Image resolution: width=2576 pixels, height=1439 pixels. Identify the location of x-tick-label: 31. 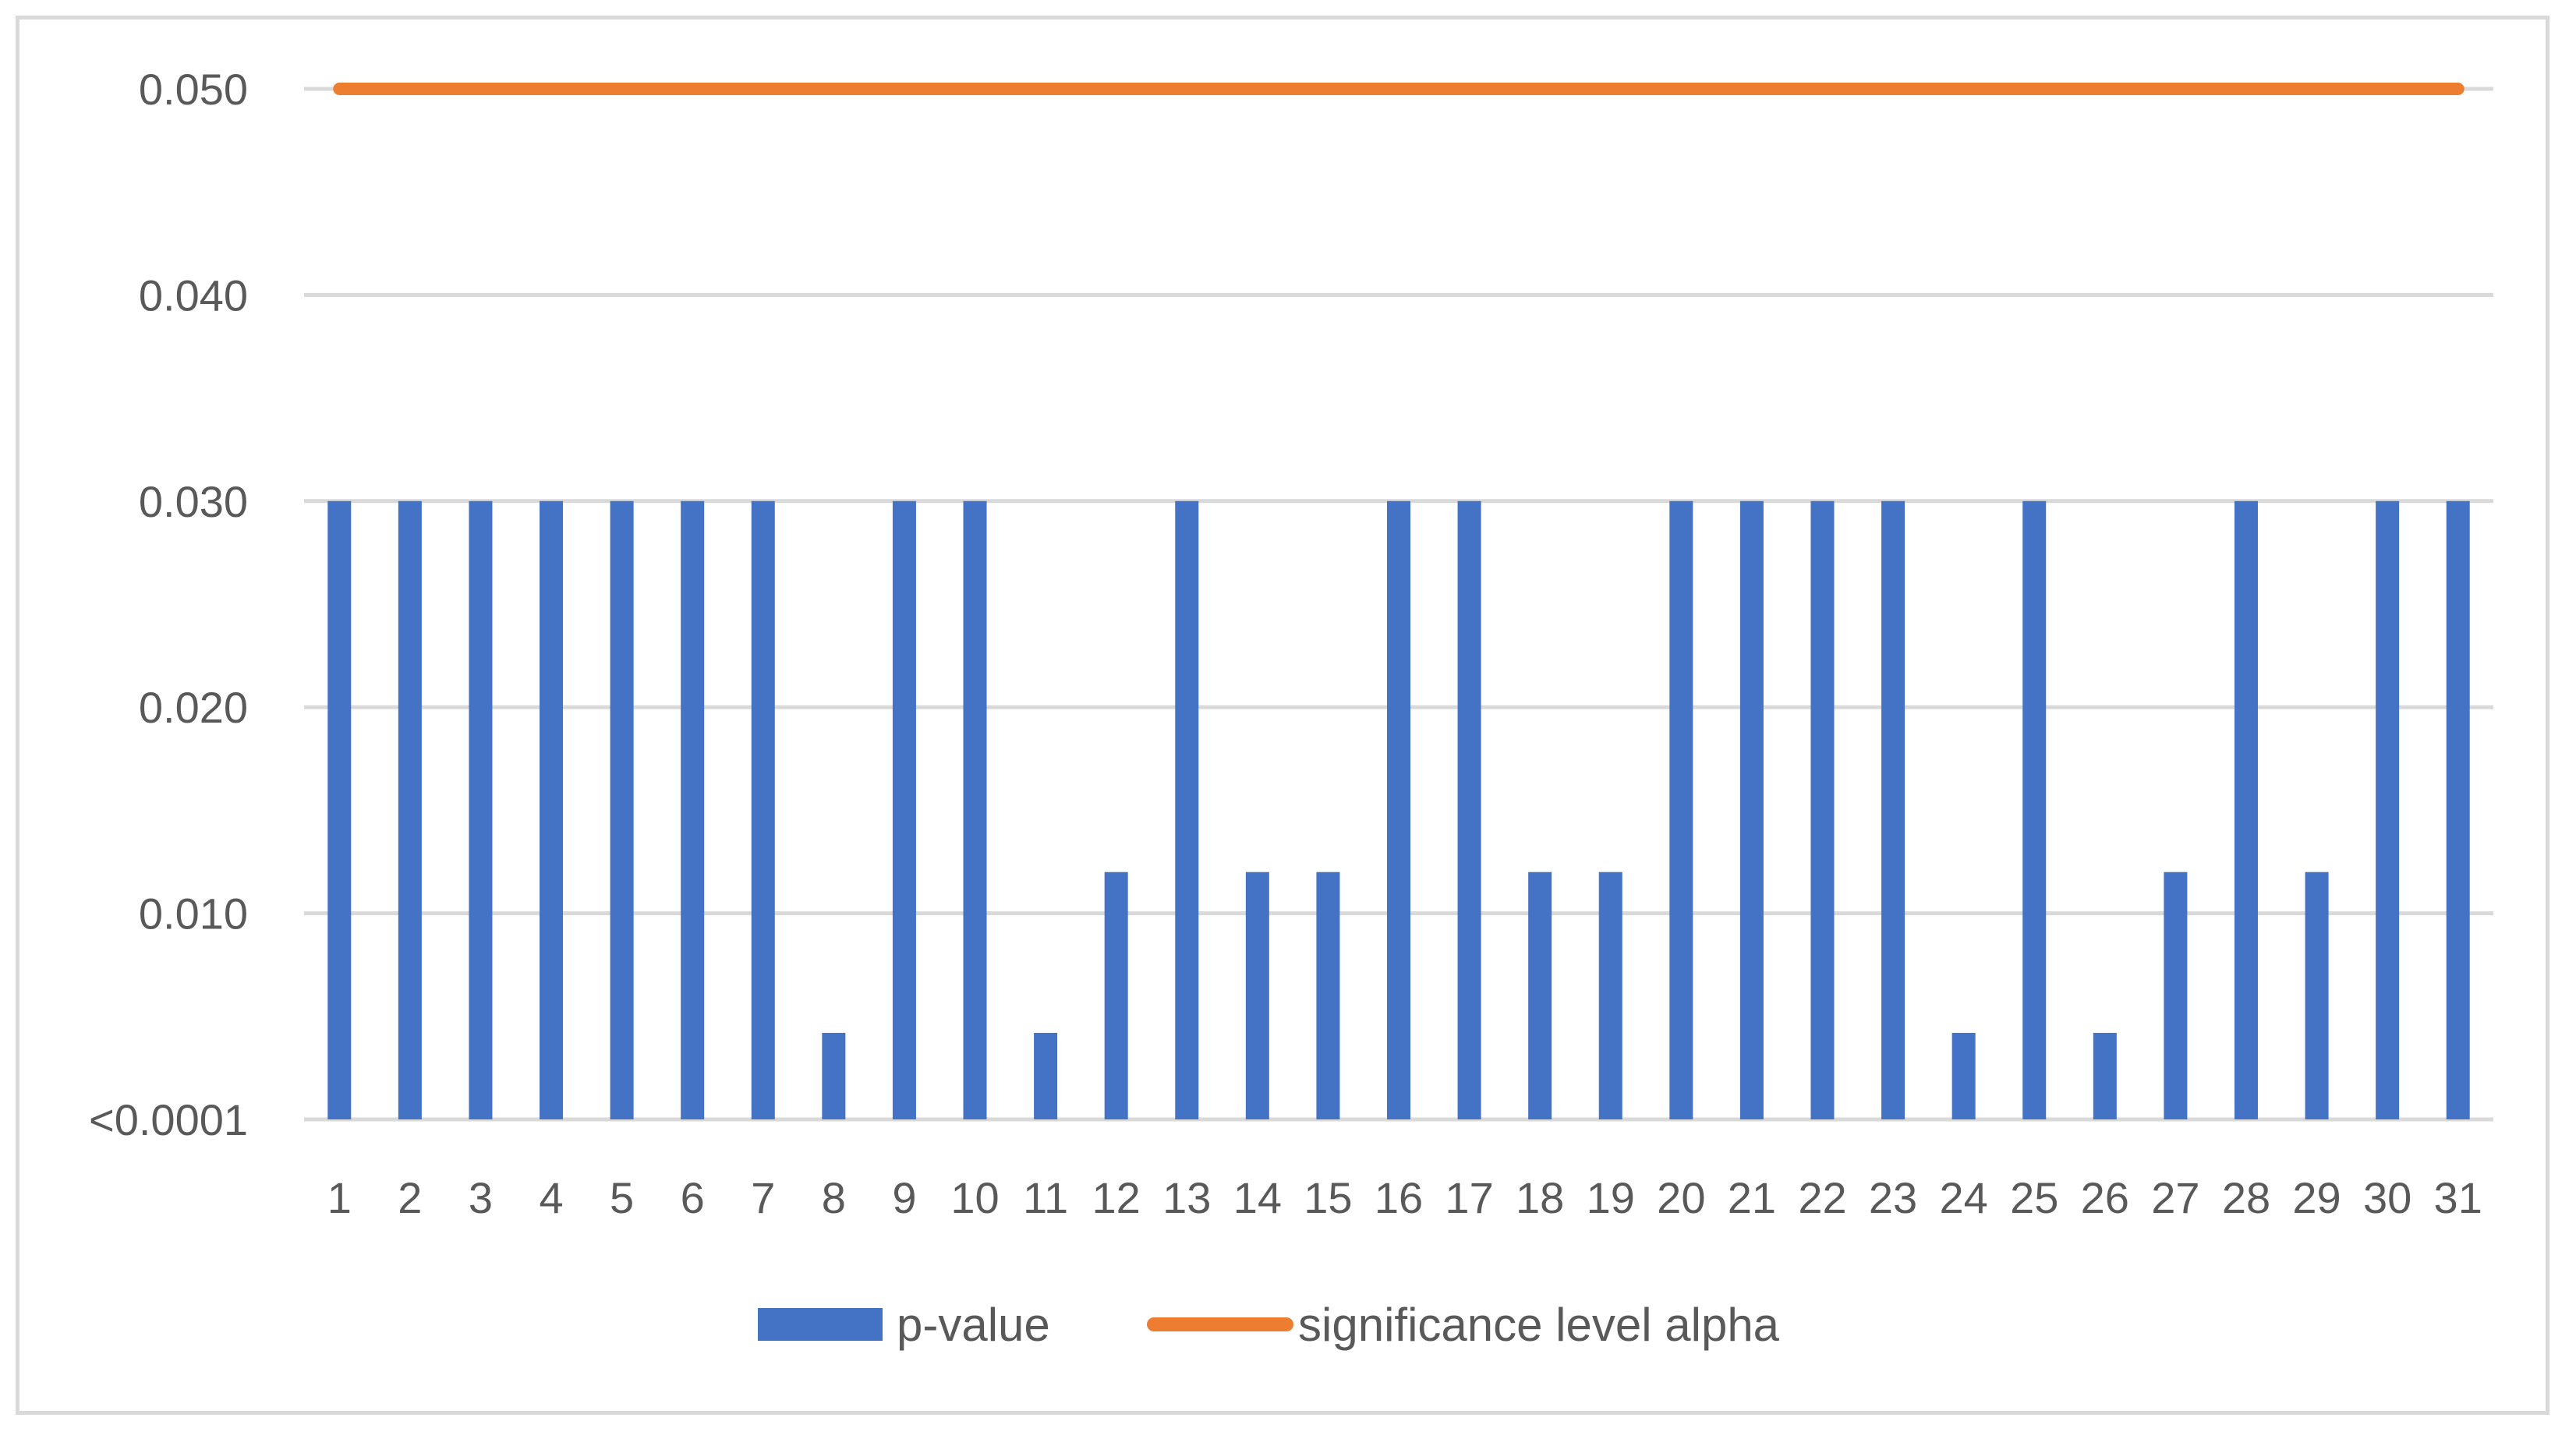
(2458, 1198).